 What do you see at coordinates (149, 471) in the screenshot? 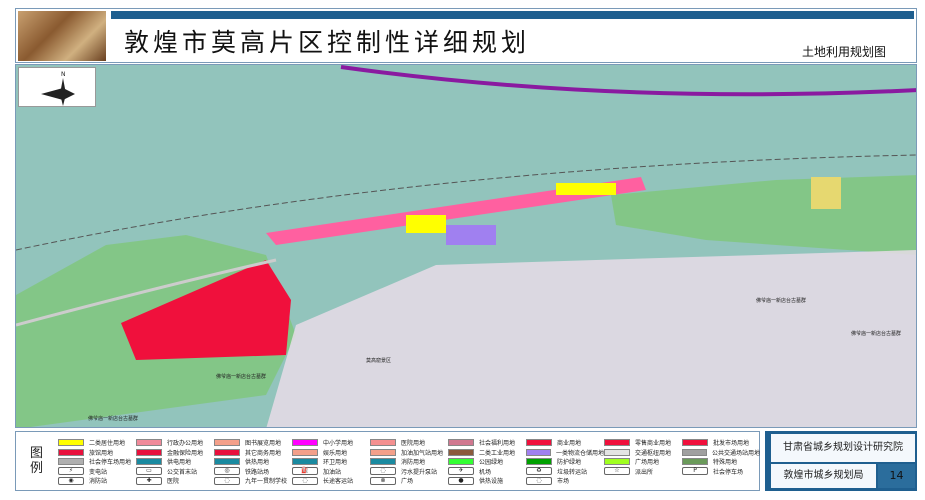
I see `facility-symbol-icon: ▭` at bounding box center [149, 471].